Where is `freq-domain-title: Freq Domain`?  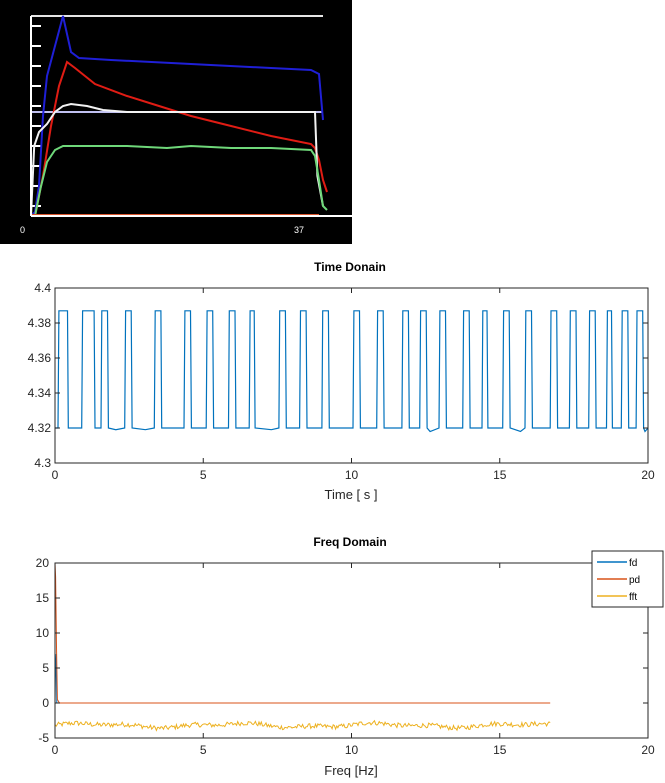 freq-domain-title: Freq Domain is located at coordinates (349, 542).